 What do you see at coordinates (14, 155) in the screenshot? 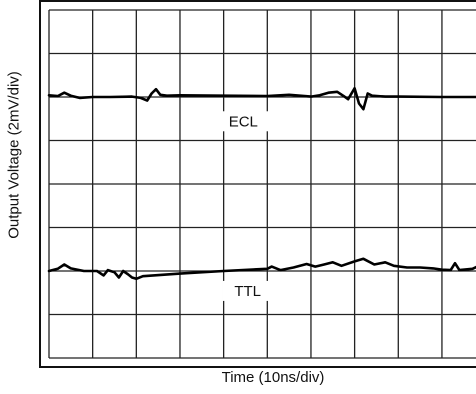
I see `y-axis-label-text: Output Voltage (2mV/div)` at bounding box center [14, 155].